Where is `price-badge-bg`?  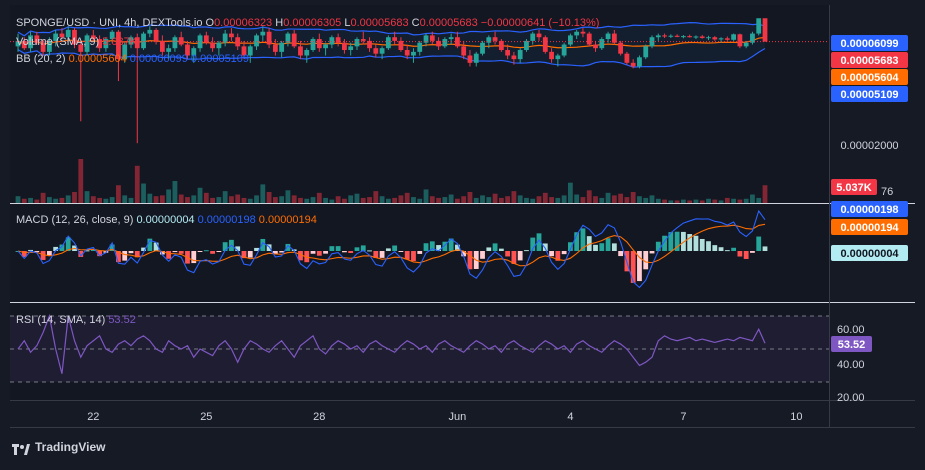
price-badge-bg is located at coordinates (869, 77).